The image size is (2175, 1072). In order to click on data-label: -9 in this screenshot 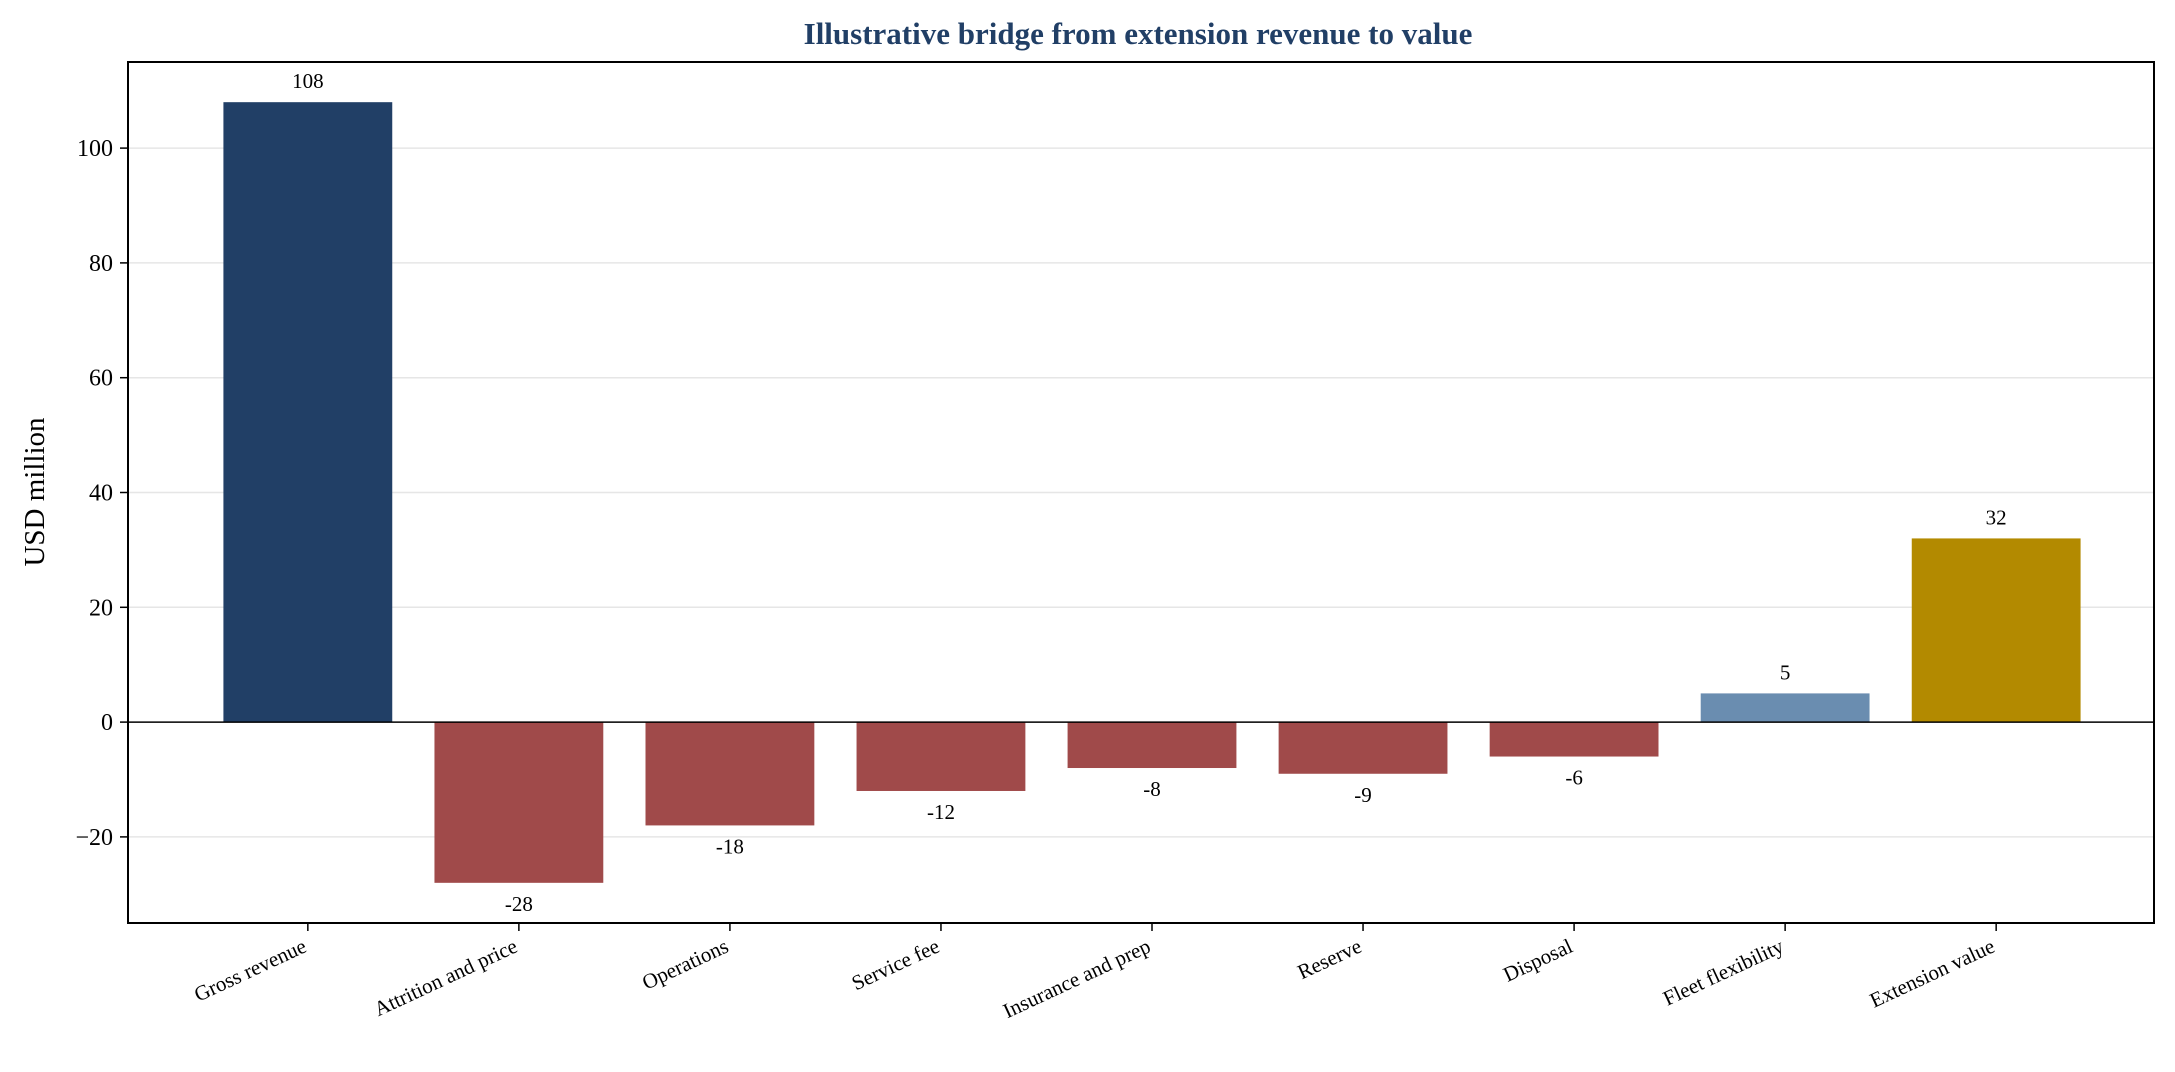, I will do `click(1363, 795)`.